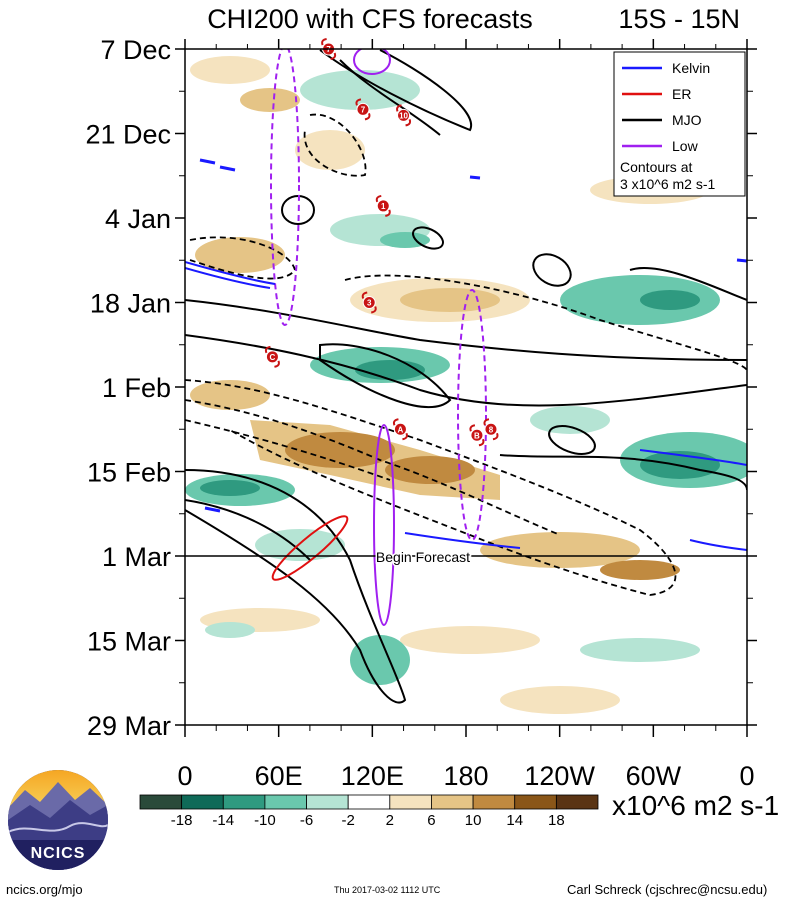  Describe the element at coordinates (129, 473) in the screenshot. I see `y-tick-label: 15 Feb` at that location.